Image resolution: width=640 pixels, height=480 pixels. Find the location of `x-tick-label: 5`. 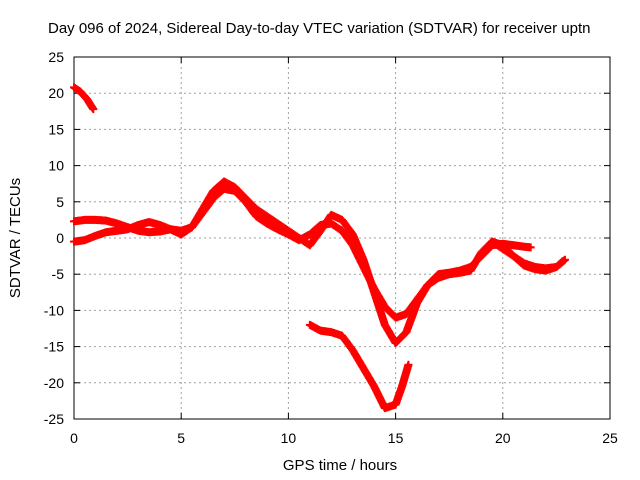

x-tick-label: 5 is located at coordinates (181, 438).